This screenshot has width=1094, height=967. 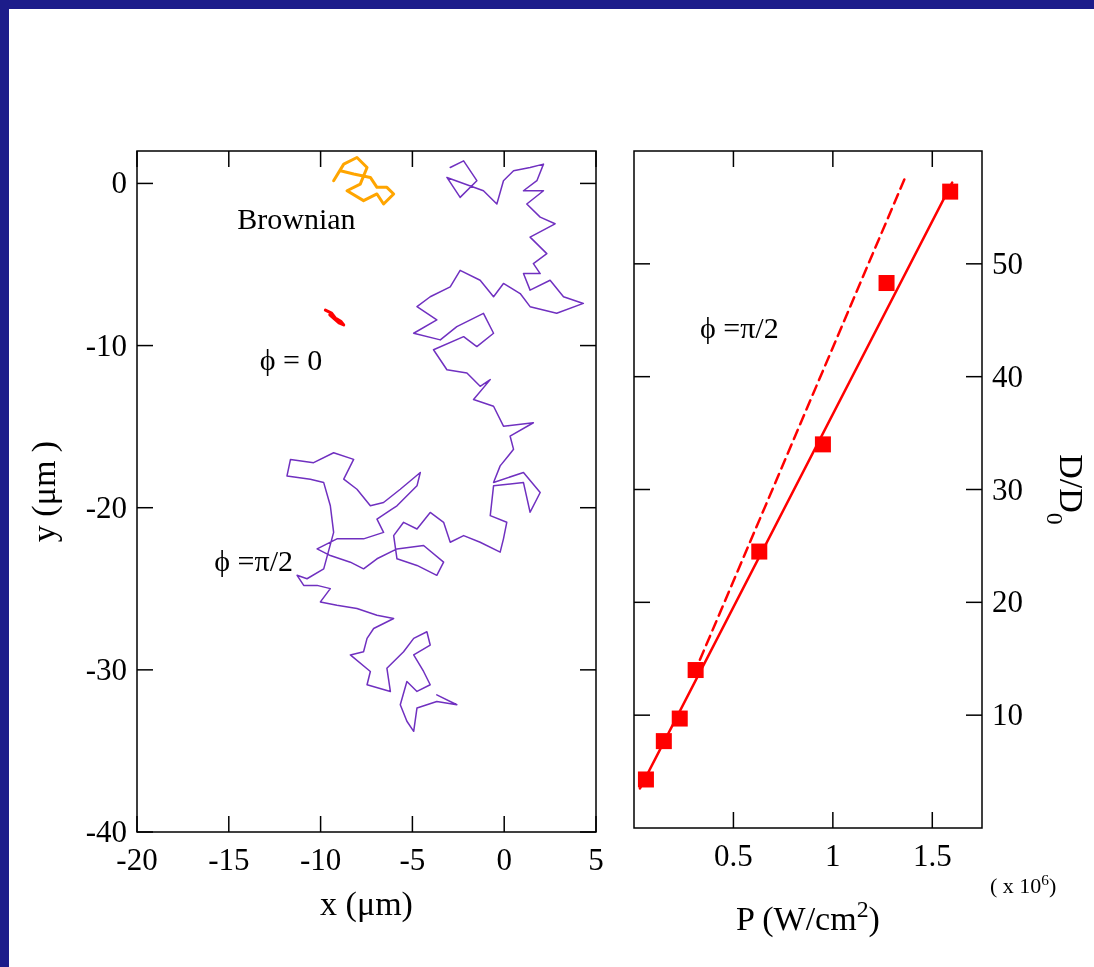 I want to click on x-tick-label: -15, so click(x=229, y=859).